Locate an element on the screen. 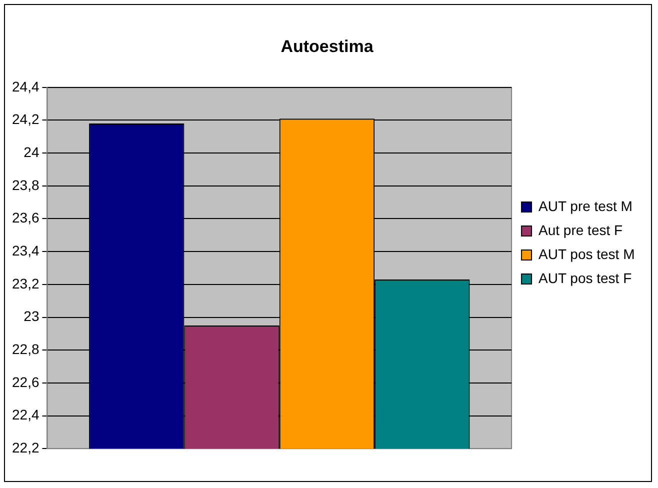  legend-label: Aut pre test F is located at coordinates (580, 230).